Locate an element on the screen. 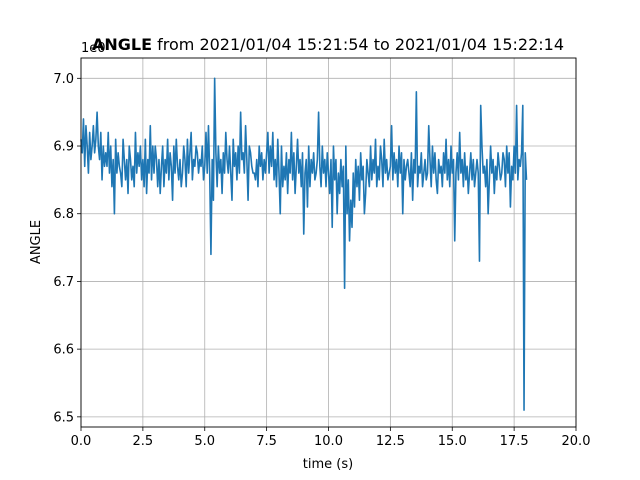  x-tick-label: 20.0 is located at coordinates (576, 441).